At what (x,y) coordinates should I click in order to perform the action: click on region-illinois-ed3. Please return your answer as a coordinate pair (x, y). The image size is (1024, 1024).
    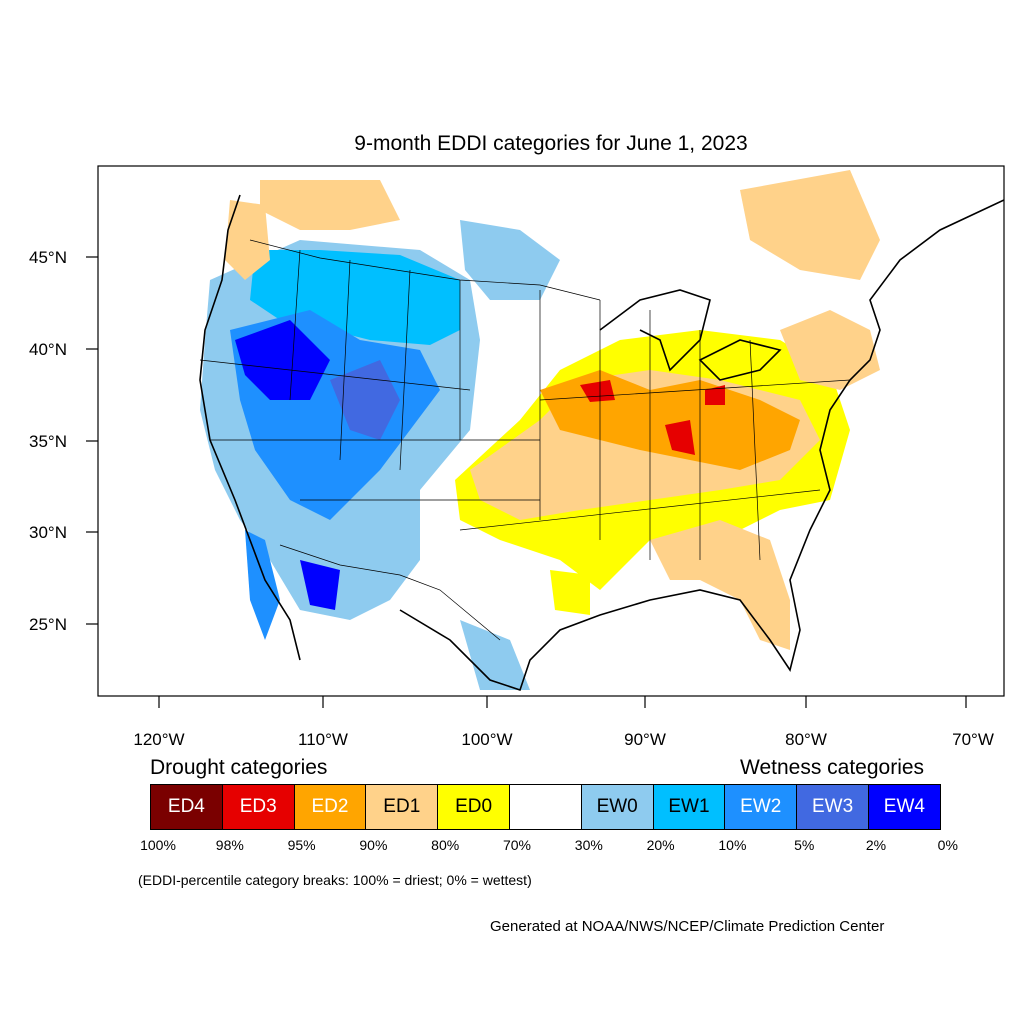
    Looking at the image, I should click on (680, 437).